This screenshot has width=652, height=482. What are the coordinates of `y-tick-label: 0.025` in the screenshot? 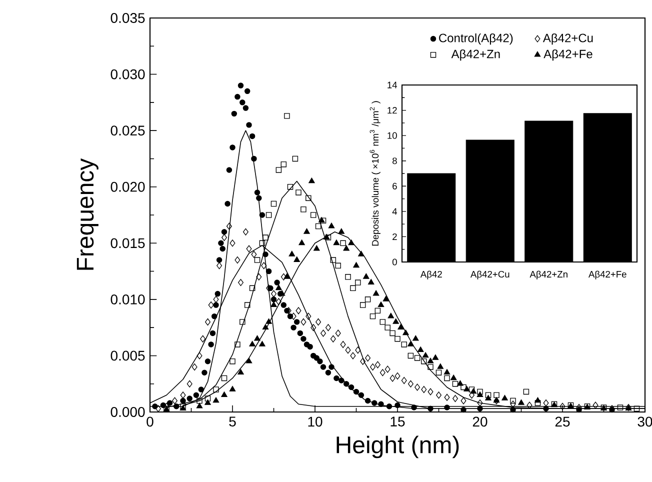 It's located at (127, 131).